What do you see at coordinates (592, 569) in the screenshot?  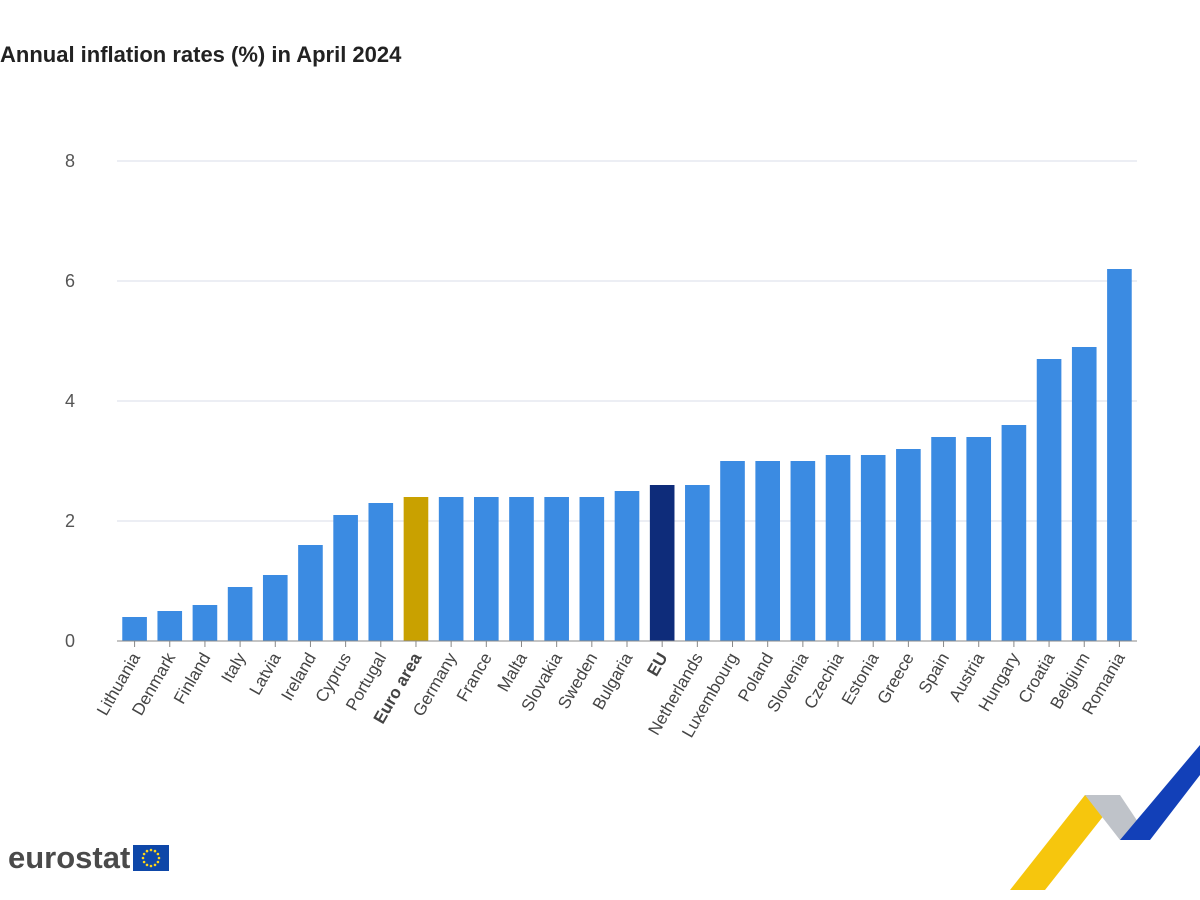 I see `bar-sweden` at bounding box center [592, 569].